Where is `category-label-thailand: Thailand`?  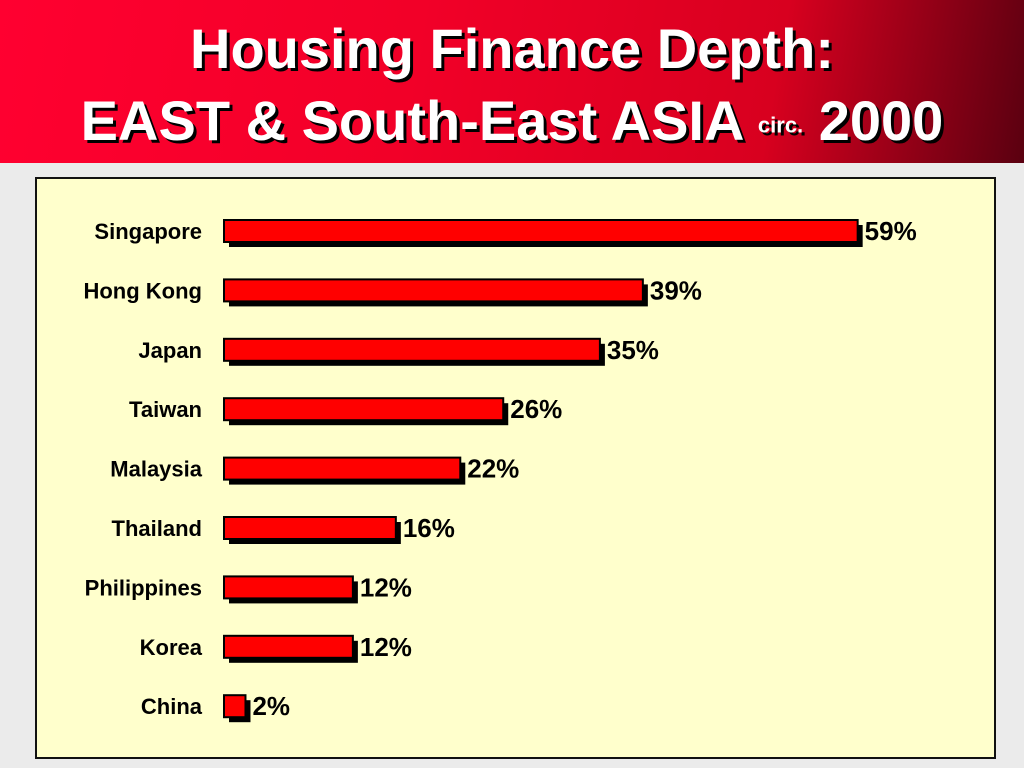
category-label-thailand: Thailand is located at coordinates (157, 528).